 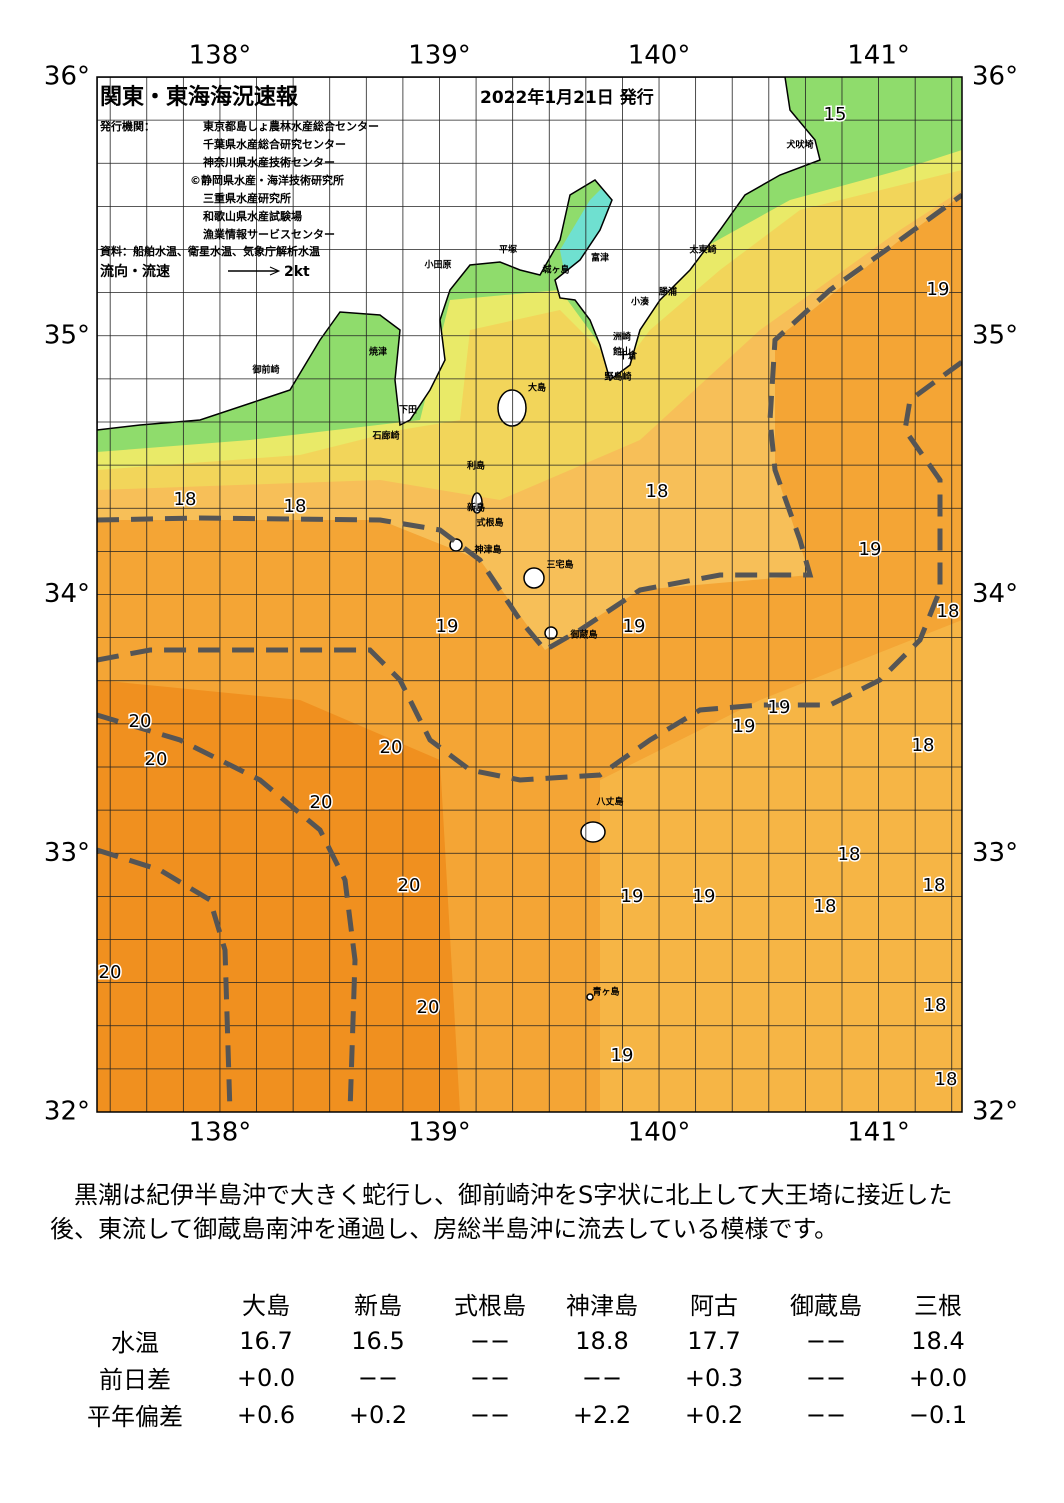 I want to click on row-header: 水温, so click(x=135, y=1343).